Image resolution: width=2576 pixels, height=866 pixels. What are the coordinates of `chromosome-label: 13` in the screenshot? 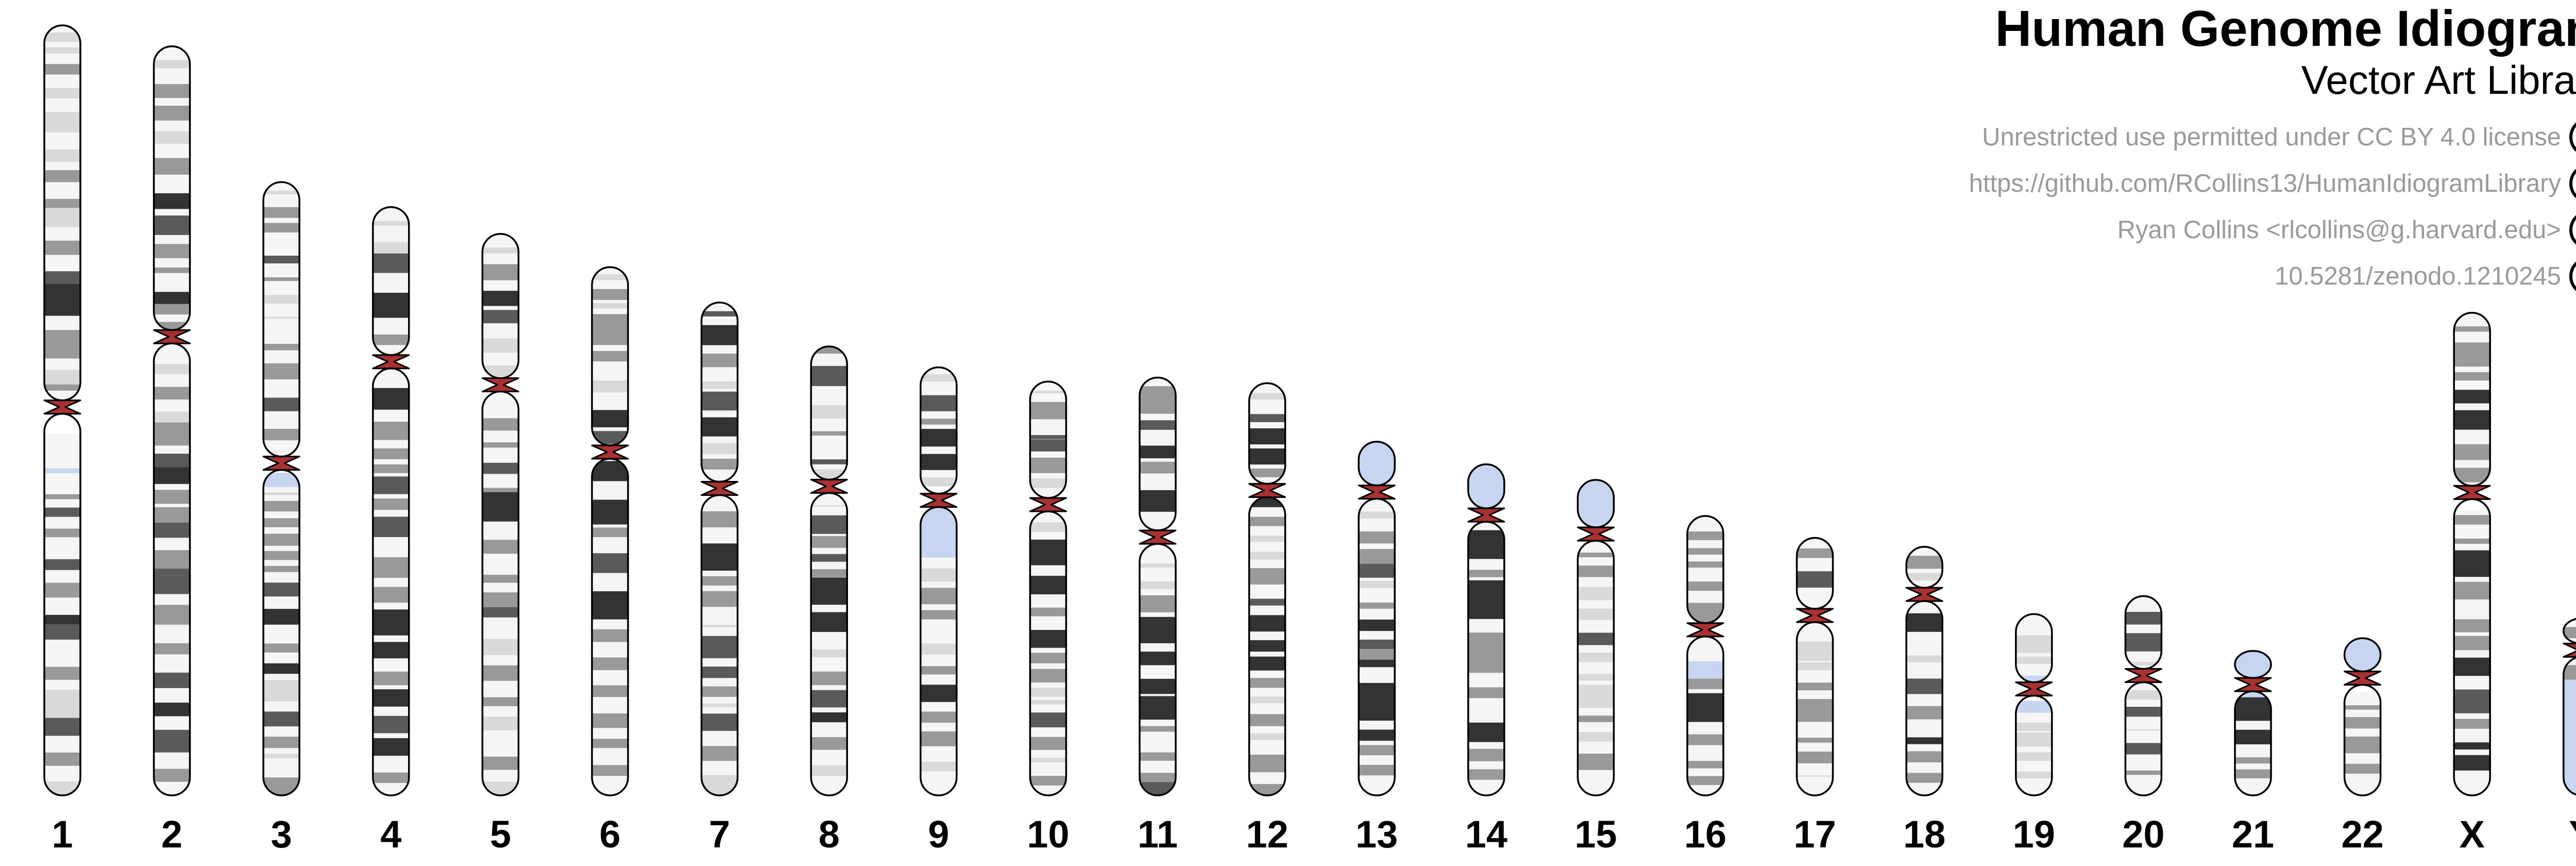 It's located at (1376, 834).